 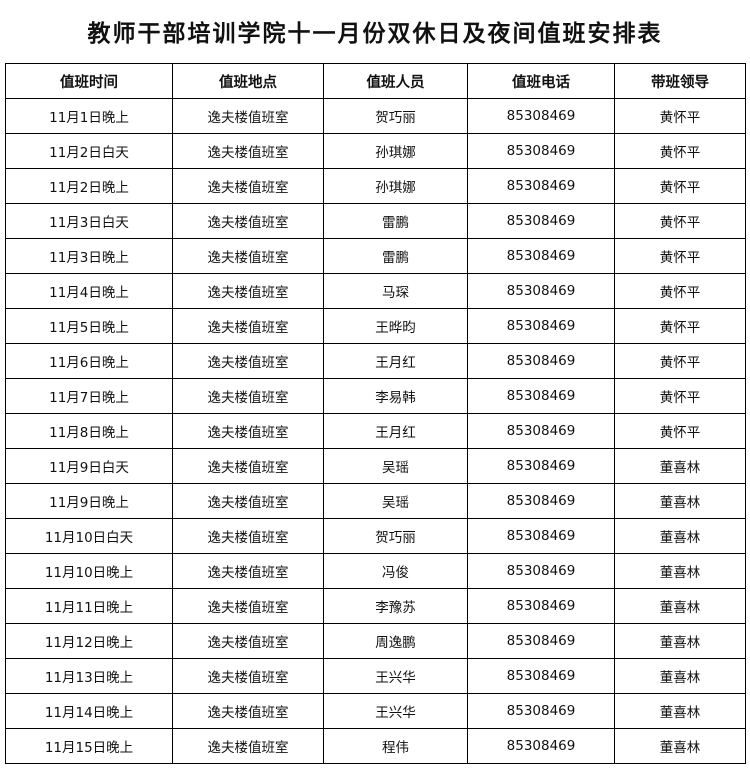 What do you see at coordinates (395, 641) in the screenshot?
I see `cell-duty-person: 周逸鹏` at bounding box center [395, 641].